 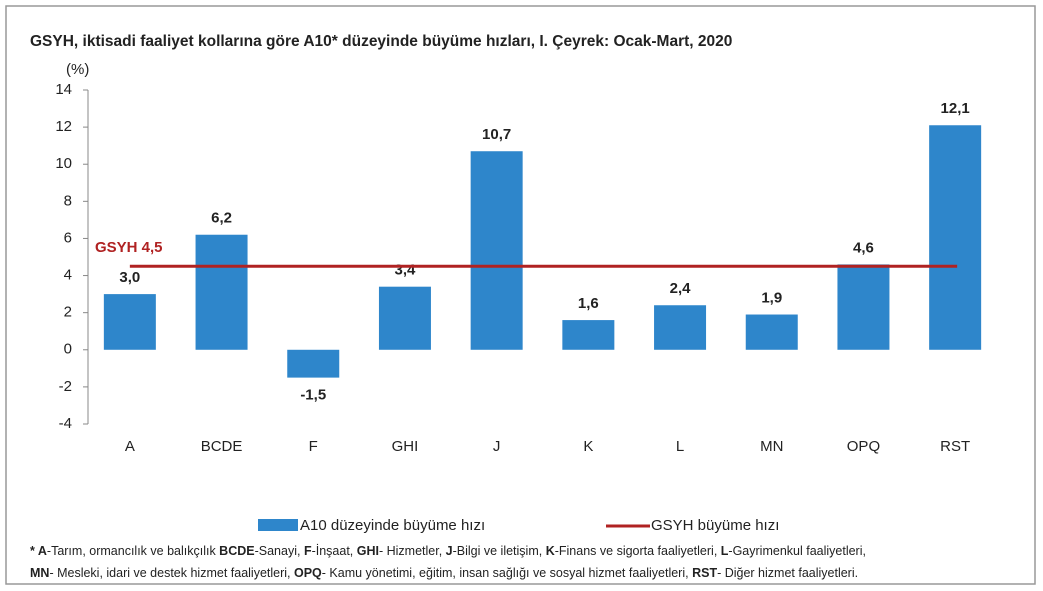 I want to click on value-label: -1,5, so click(x=313, y=395).